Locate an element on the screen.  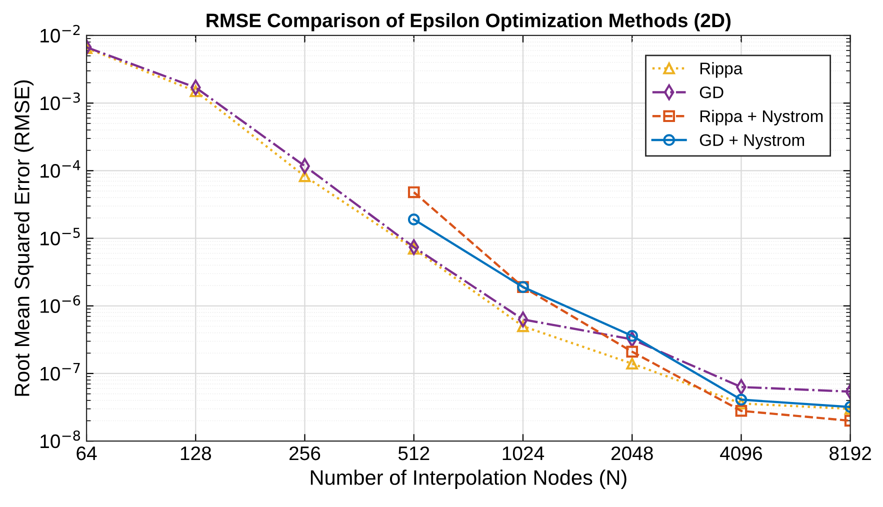
y-tick-label: 10$^{−3}$ is located at coordinates (60, 101).